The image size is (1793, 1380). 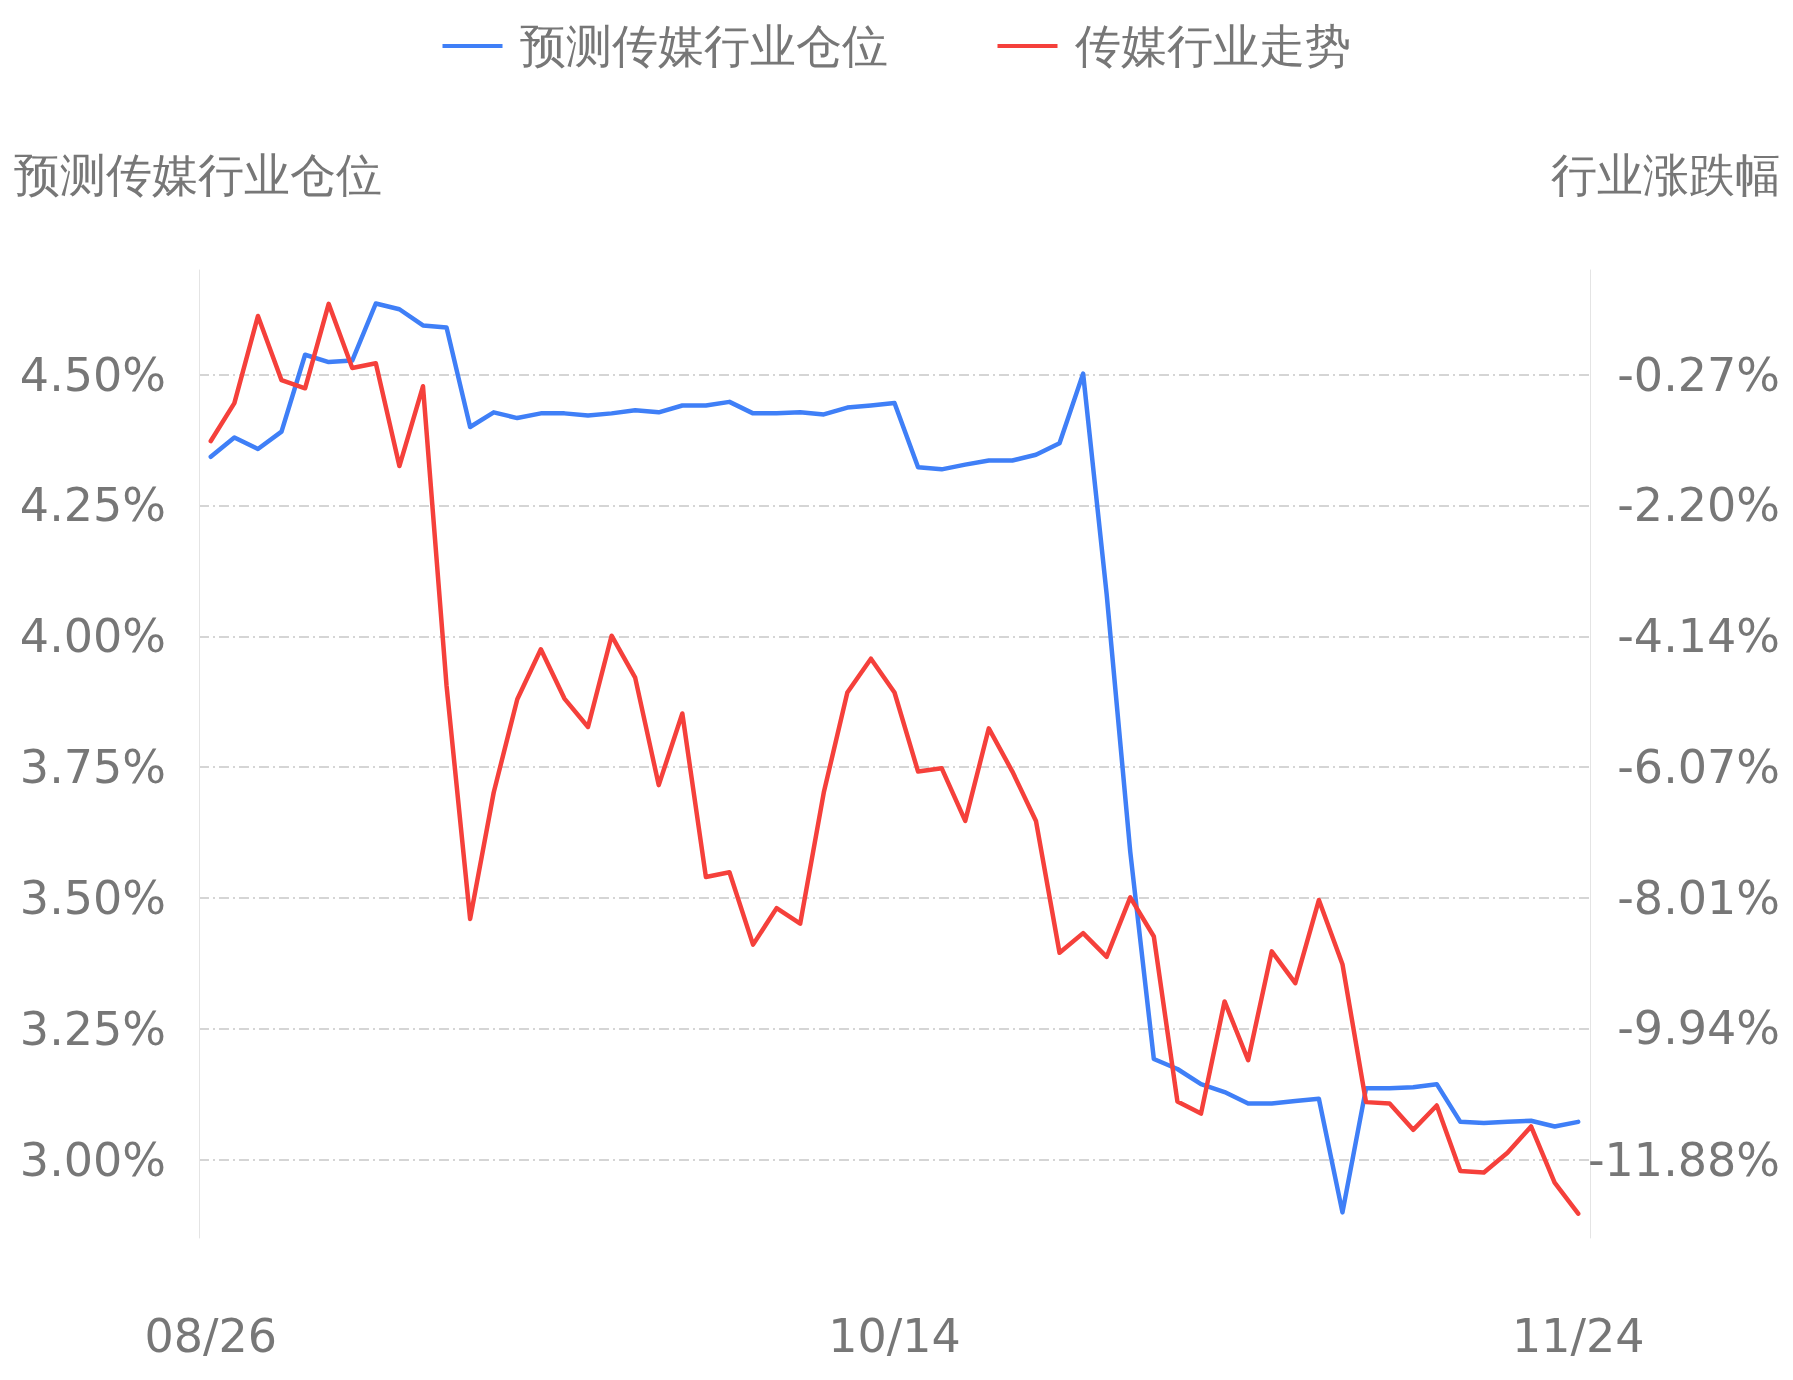 What do you see at coordinates (198, 175) in the screenshot?
I see `y-axis-title: 预测传媒行业仓位` at bounding box center [198, 175].